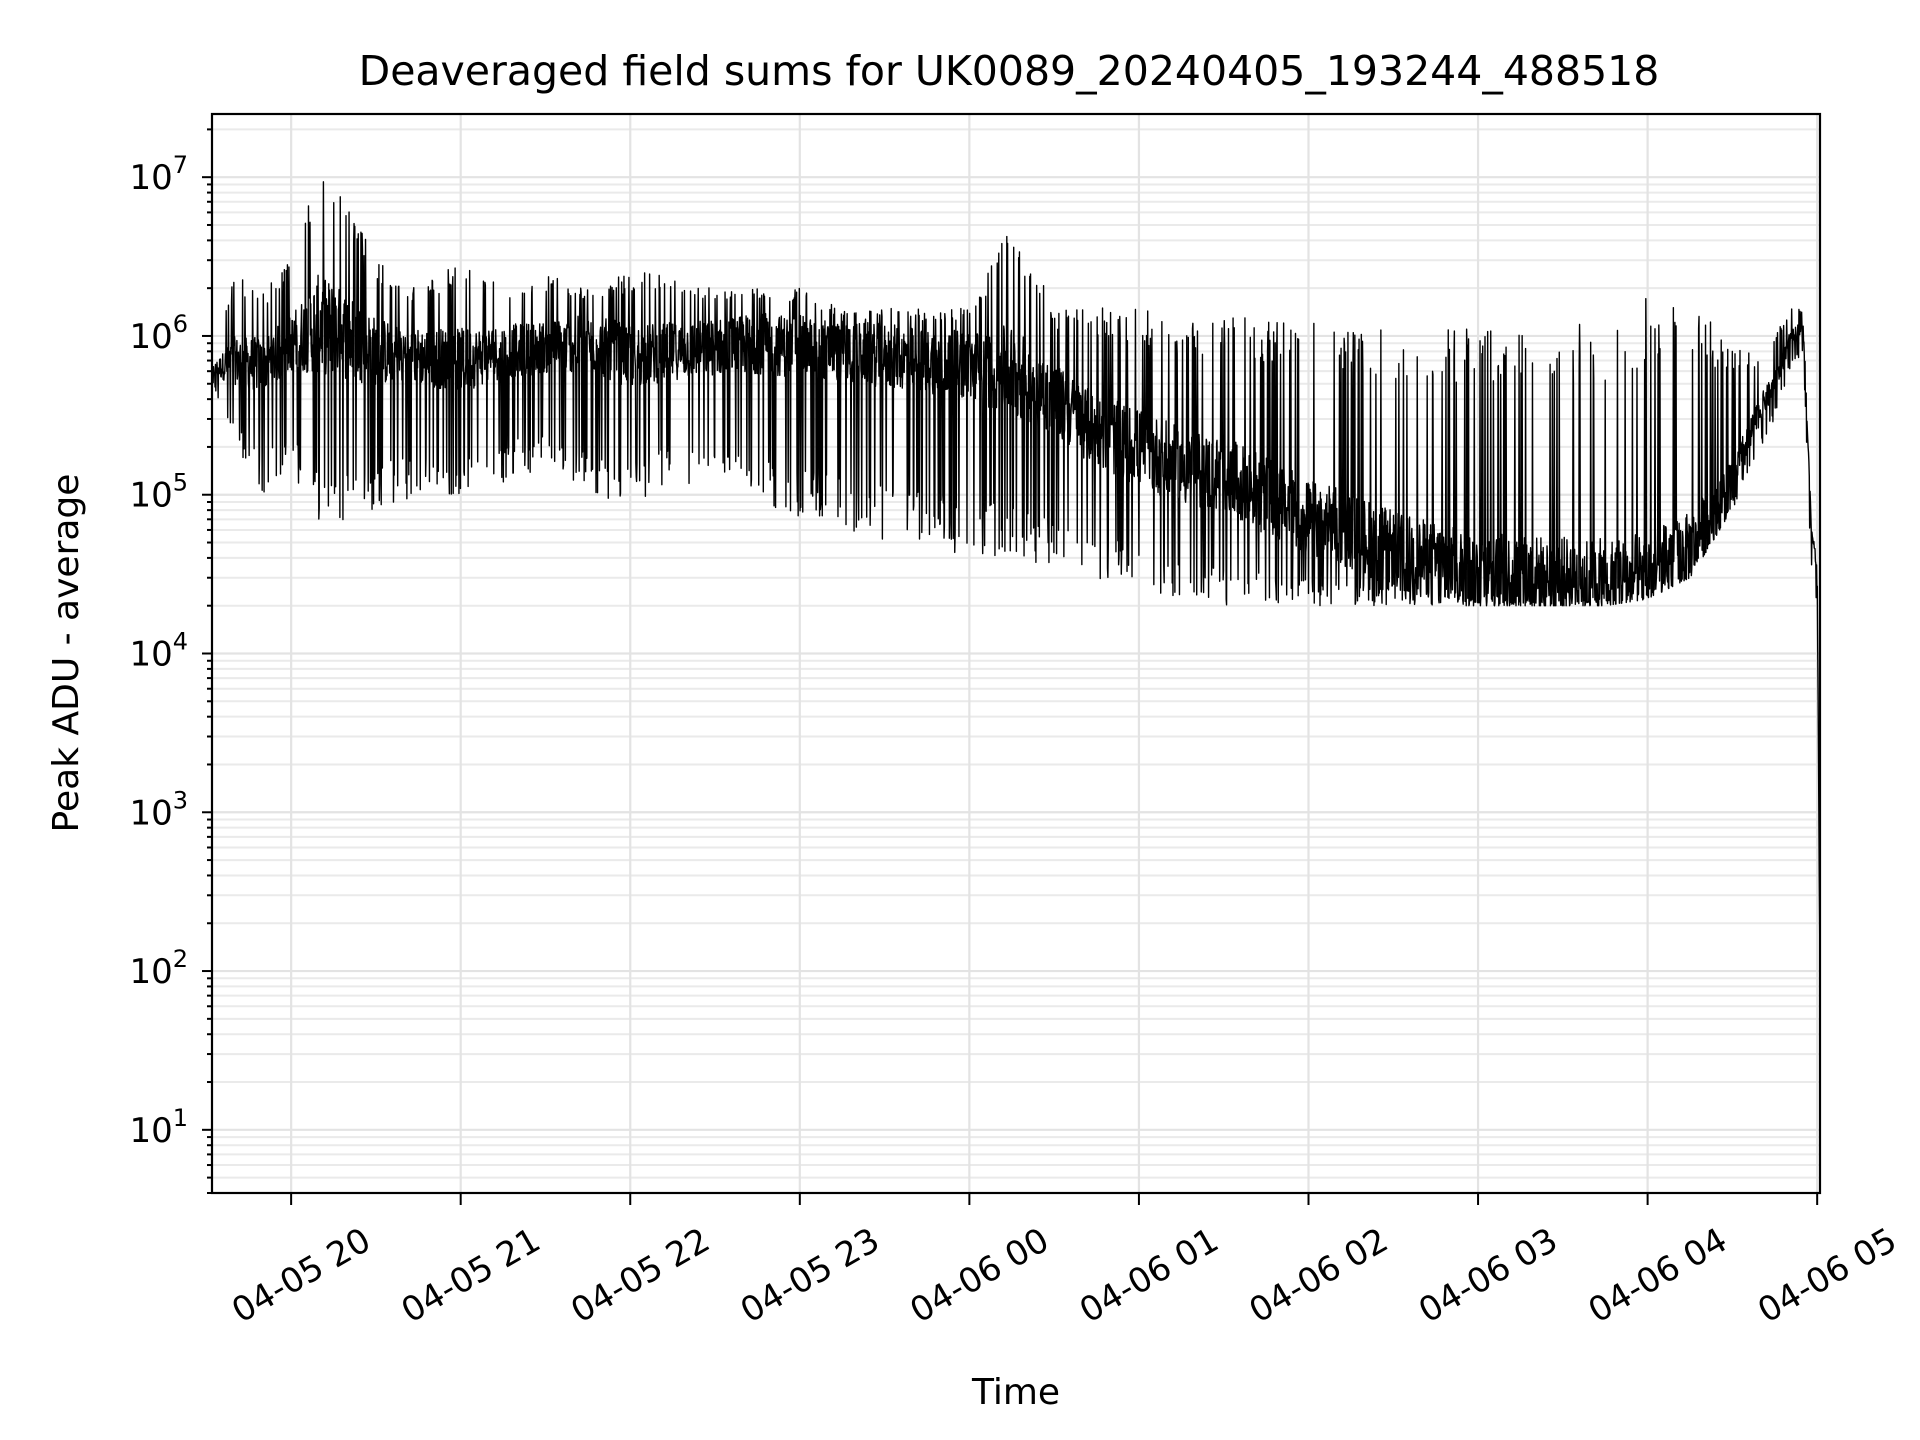 This screenshot has width=1920, height=1440. Describe the element at coordinates (1488, 1275) in the screenshot. I see `x-tick-label: 04-06 03` at that location.